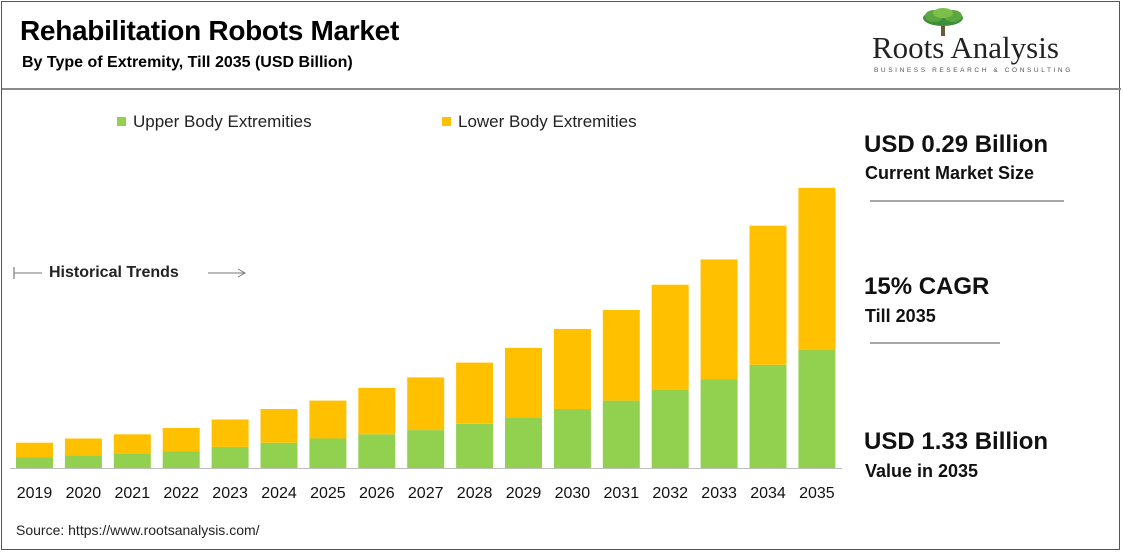 This screenshot has width=1123, height=553. Describe the element at coordinates (927, 286) in the screenshot. I see `stat-cagr-value: 15% CAGR` at that location.